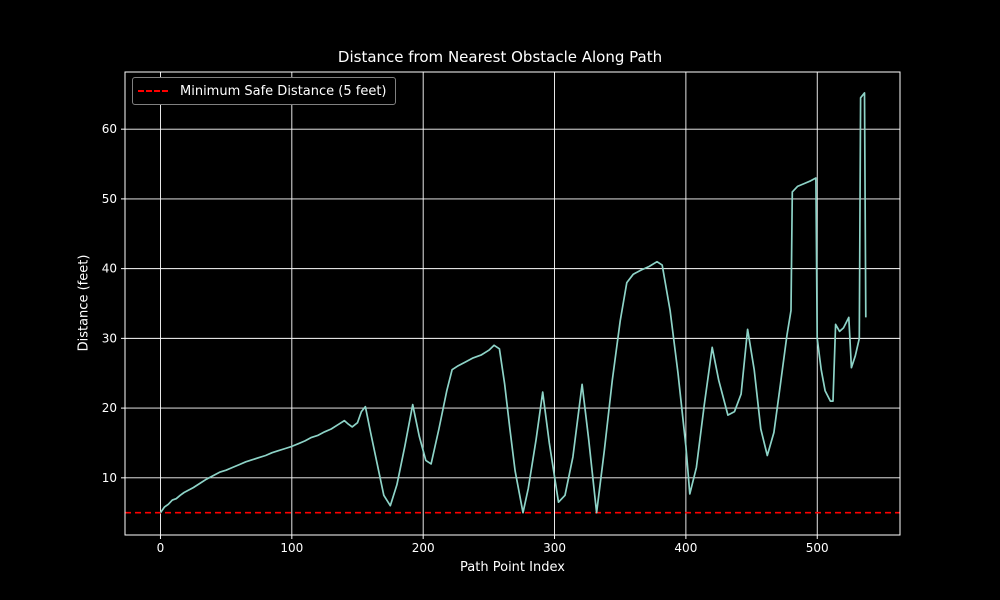 Image resolution: width=1000 pixels, height=600 pixels. I want to click on legend-label-min-safe-distance: Minimum Safe Distance (5 feet), so click(283, 91).